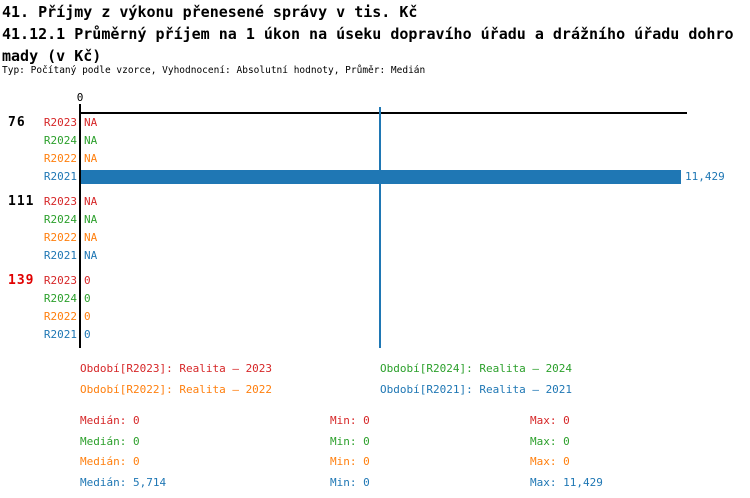  I want to click on chart-group: 111 R2023 NA R2024 NA R2022 NA R2021 NA, so click(375, 229).